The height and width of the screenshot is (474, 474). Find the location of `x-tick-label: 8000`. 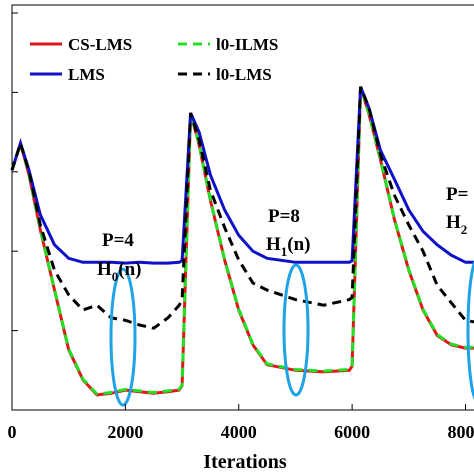

x-tick-label: 8000 is located at coordinates (460, 432).